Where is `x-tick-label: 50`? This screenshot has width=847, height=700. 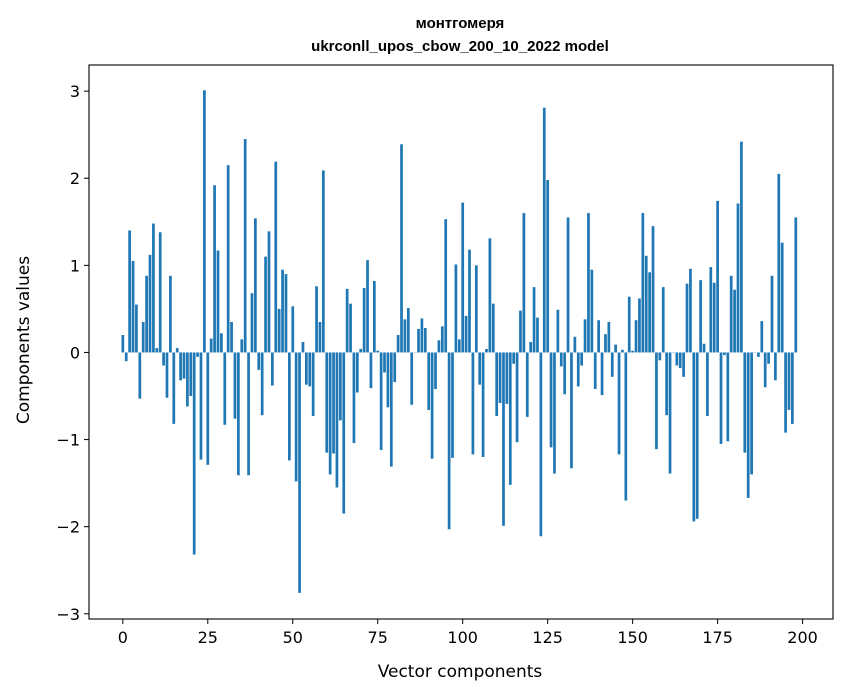
x-tick-label: 50 is located at coordinates (293, 637).